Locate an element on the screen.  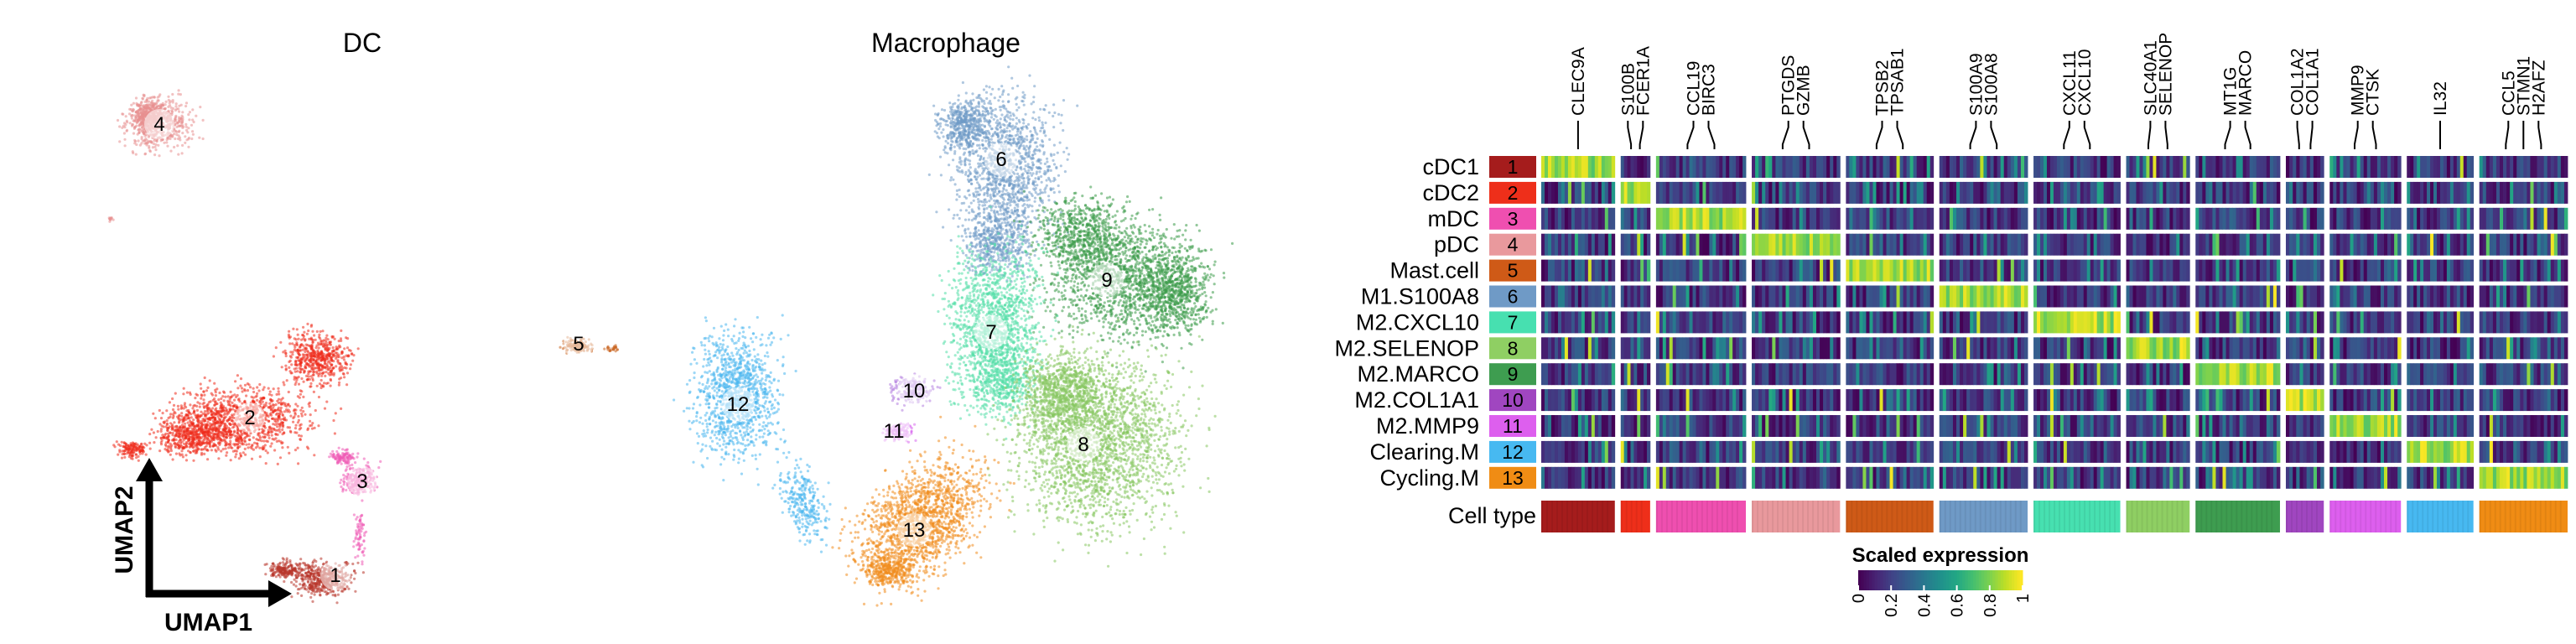
colorbar-step is located at coordinates (1904, 580).